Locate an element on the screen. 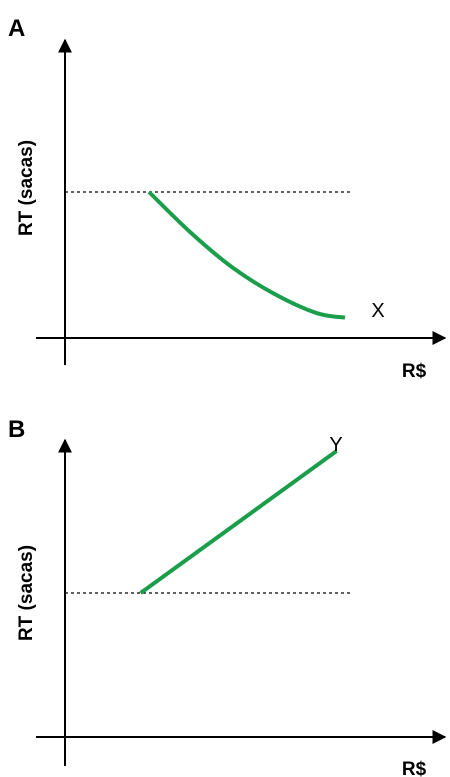 Image resolution: width=450 pixels, height=777 pixels. panel-a-letter: A is located at coordinates (16, 28).